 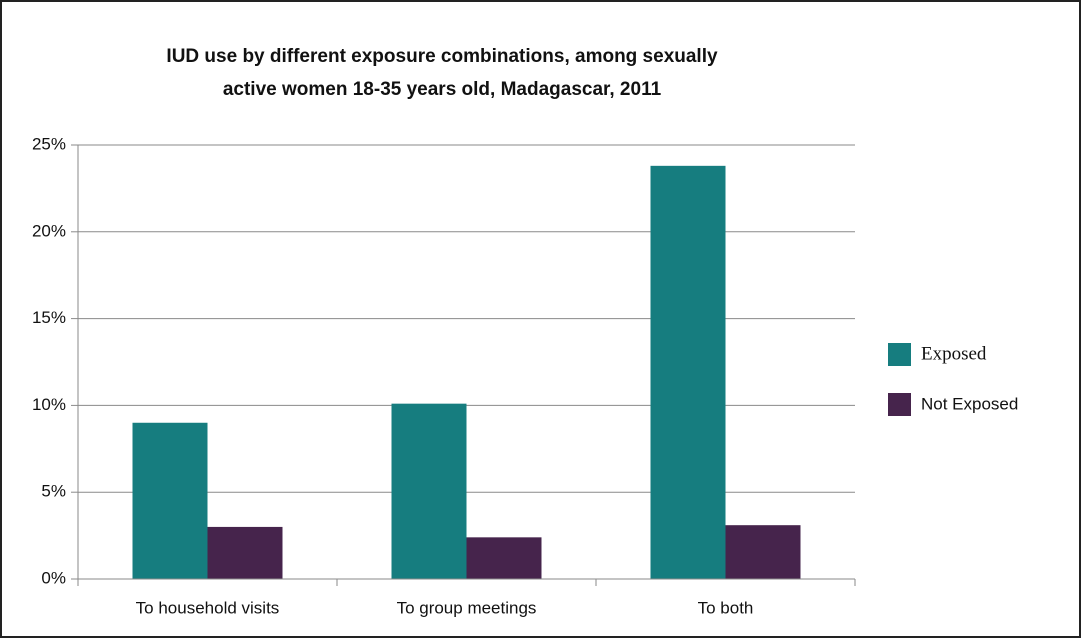 I want to click on legend-label: Not Exposed, so click(x=969, y=403).